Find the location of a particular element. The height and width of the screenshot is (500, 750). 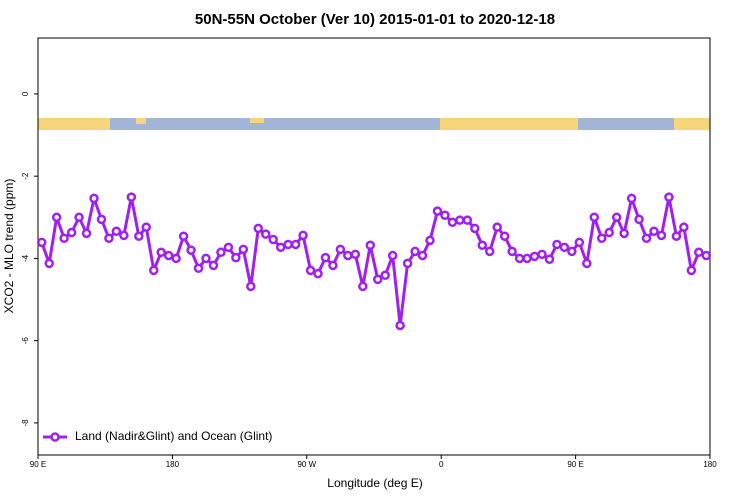

legend-marker is located at coordinates (55, 437).